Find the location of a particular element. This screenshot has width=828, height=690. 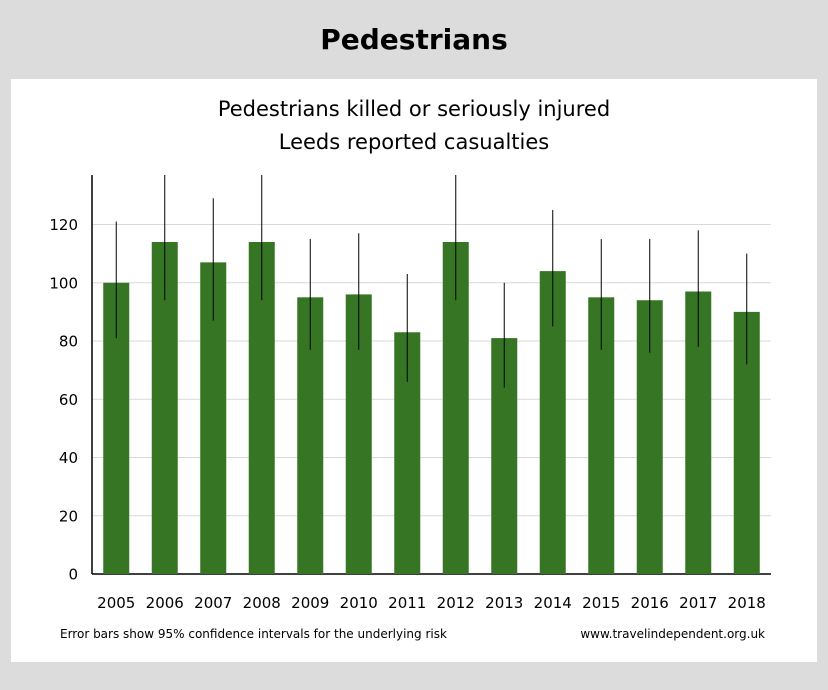

x-tick-label: 2012 is located at coordinates (456, 603).